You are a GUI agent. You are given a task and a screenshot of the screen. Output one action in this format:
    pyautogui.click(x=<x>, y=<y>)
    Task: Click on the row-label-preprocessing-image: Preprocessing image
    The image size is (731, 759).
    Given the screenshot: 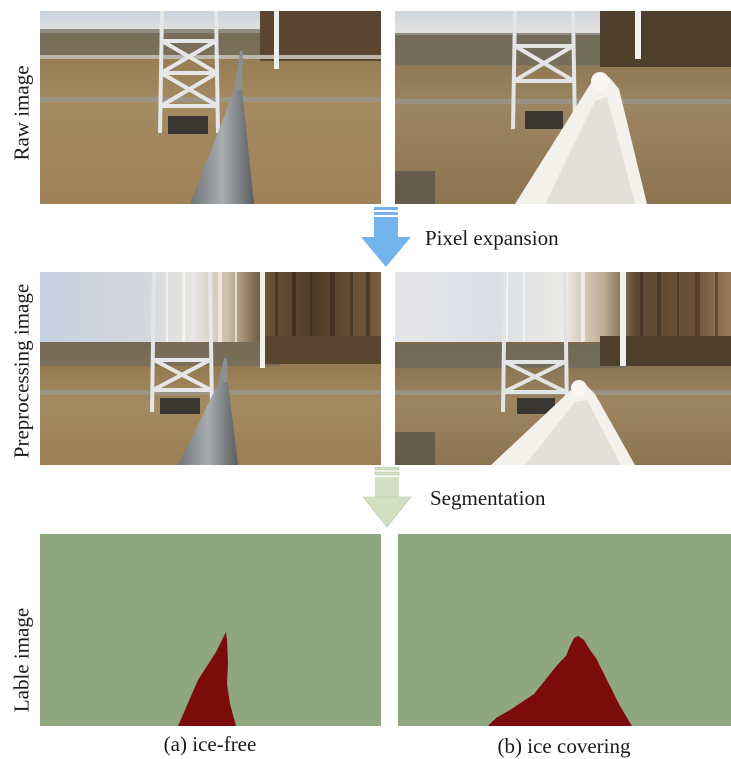 What is the action you would take?
    pyautogui.click(x=21, y=371)
    